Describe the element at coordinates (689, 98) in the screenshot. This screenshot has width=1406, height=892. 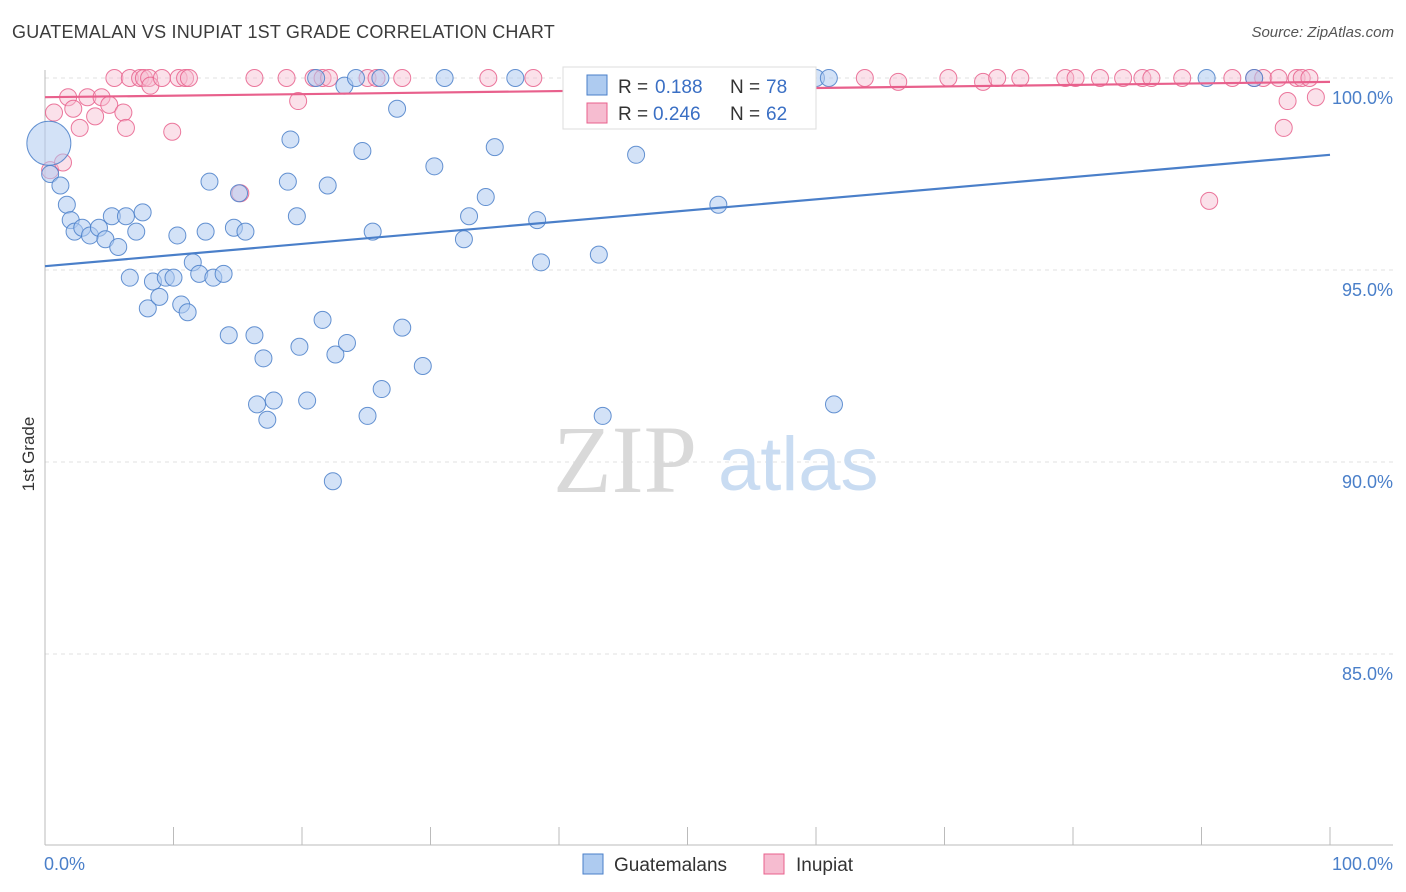
I see `stats-legend: R = 0.188 N = 78 R = 0.246 N = 62` at that location.